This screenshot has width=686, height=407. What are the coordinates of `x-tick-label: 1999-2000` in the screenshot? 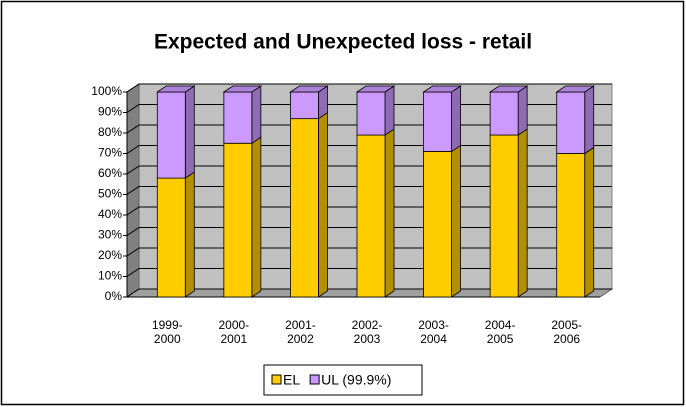 It's located at (167, 332).